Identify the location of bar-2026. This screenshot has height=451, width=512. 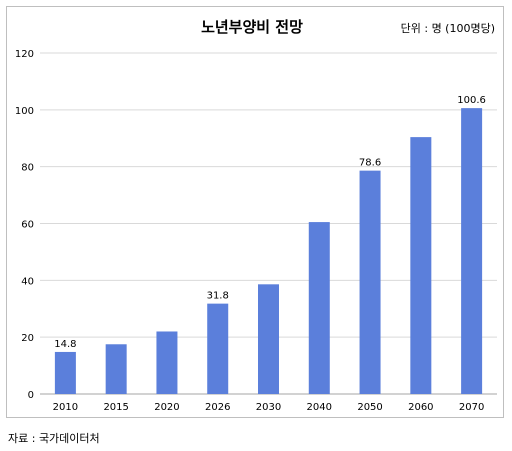
(218, 348).